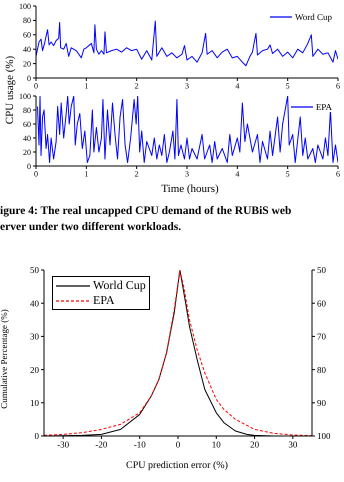  Describe the element at coordinates (293, 444) in the screenshot. I see `x-tick-label: 30` at that location.